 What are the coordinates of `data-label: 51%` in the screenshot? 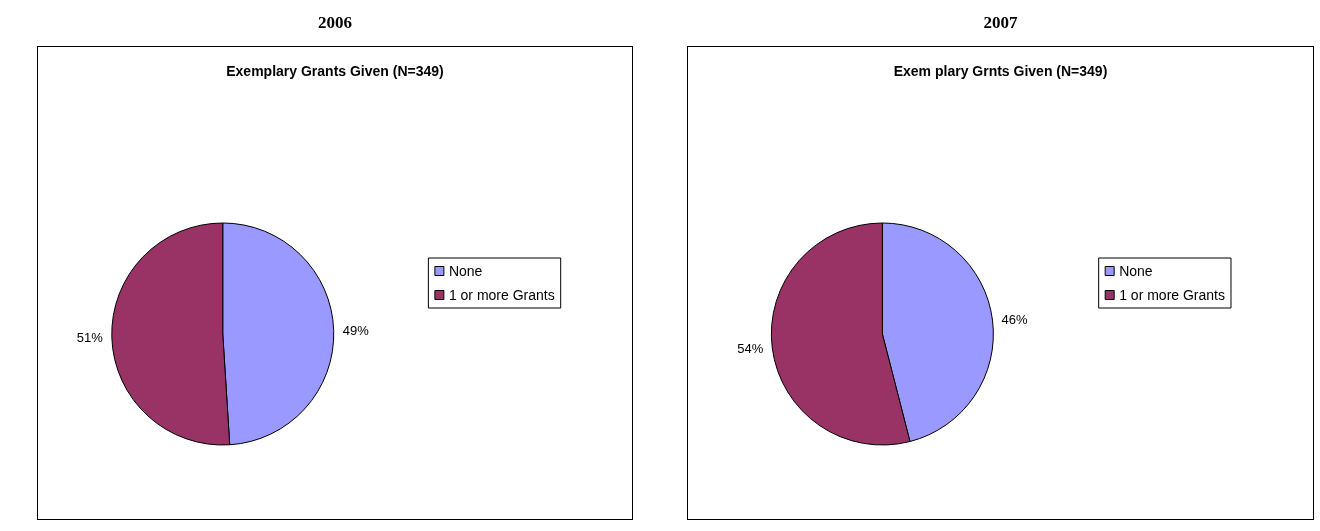 It's located at (90, 338).